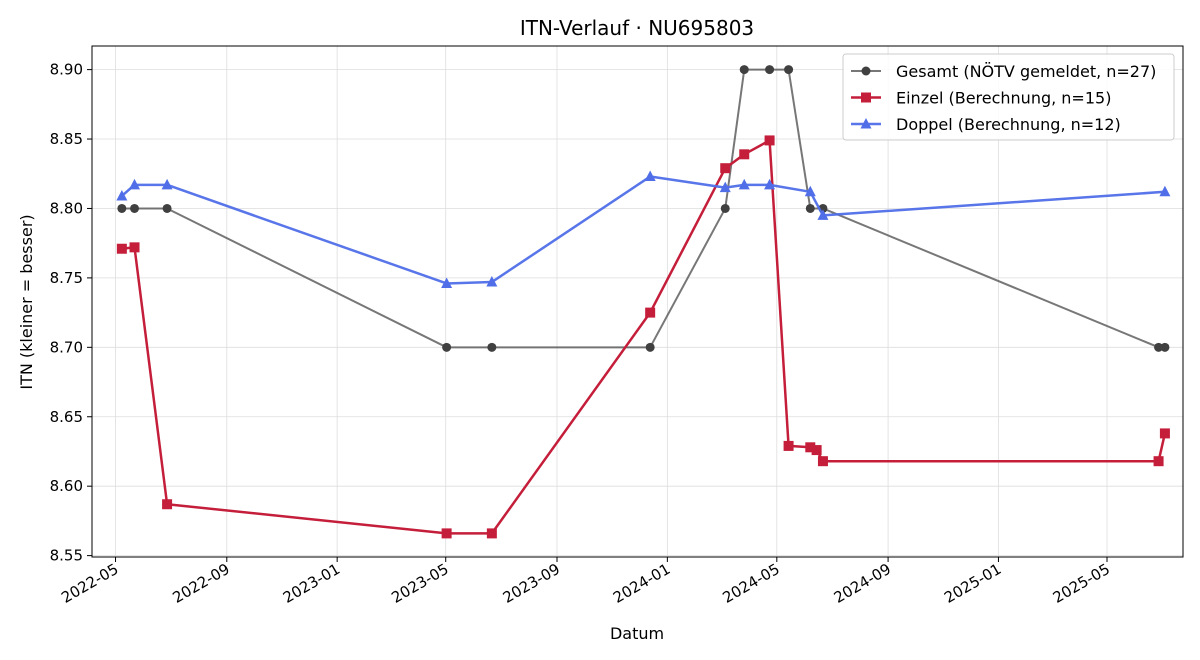 The width and height of the screenshot is (1200, 660). Describe the element at coordinates (66, 556) in the screenshot. I see `y-tick-label: 8.55` at that location.